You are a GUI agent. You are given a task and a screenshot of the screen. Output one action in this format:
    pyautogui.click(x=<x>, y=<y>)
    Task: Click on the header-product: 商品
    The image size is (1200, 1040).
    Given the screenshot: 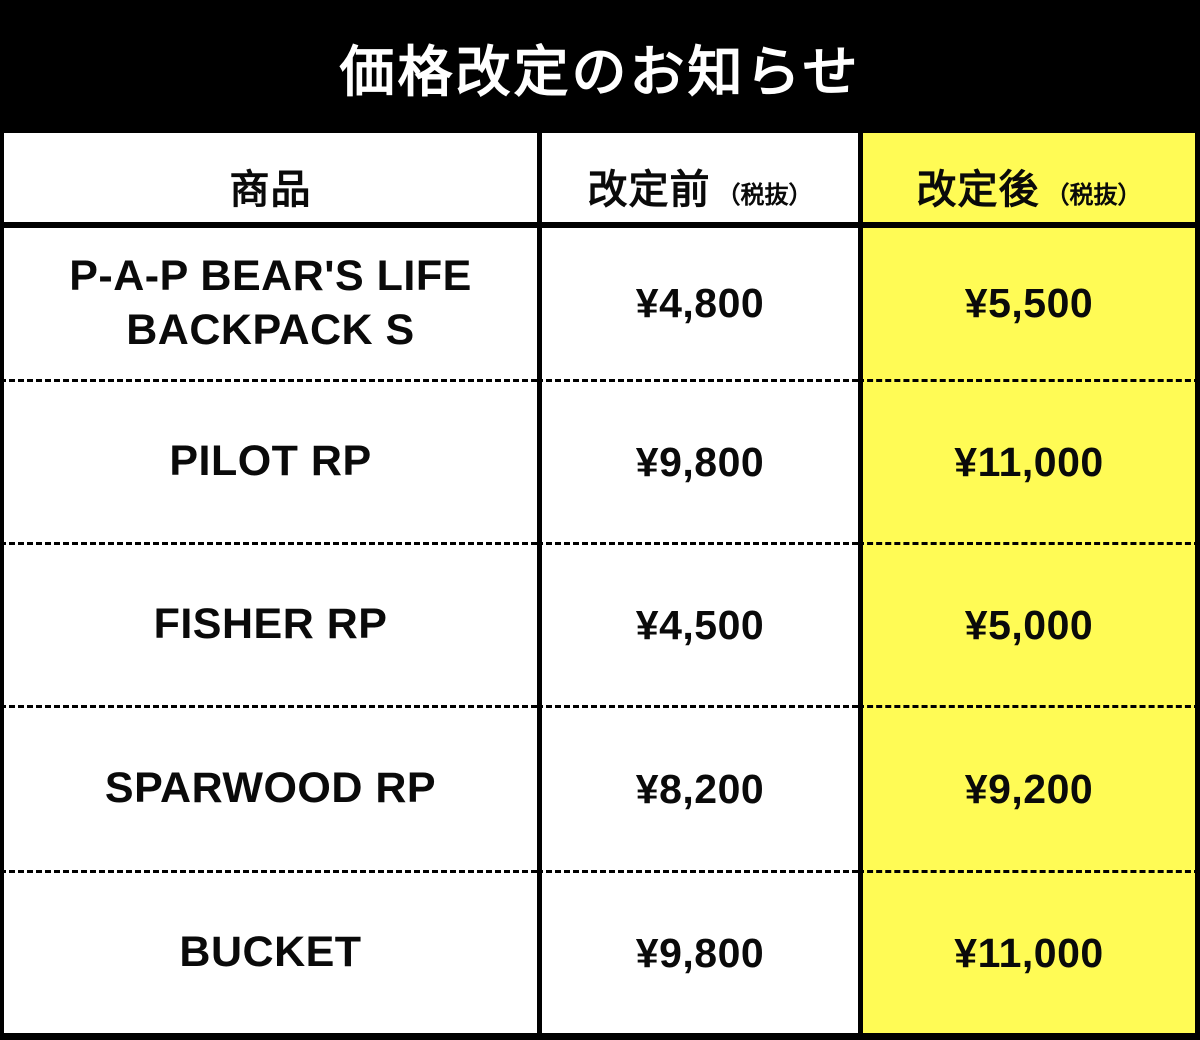 What is the action you would take?
    pyautogui.click(x=268, y=180)
    